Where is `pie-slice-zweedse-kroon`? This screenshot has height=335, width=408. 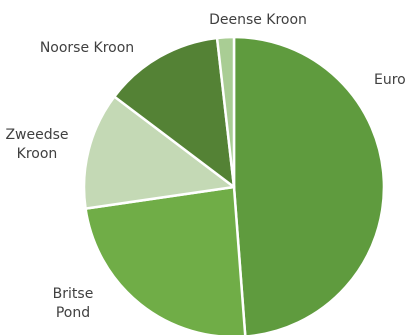 pie-slice-zweedse-kroon is located at coordinates (159, 152).